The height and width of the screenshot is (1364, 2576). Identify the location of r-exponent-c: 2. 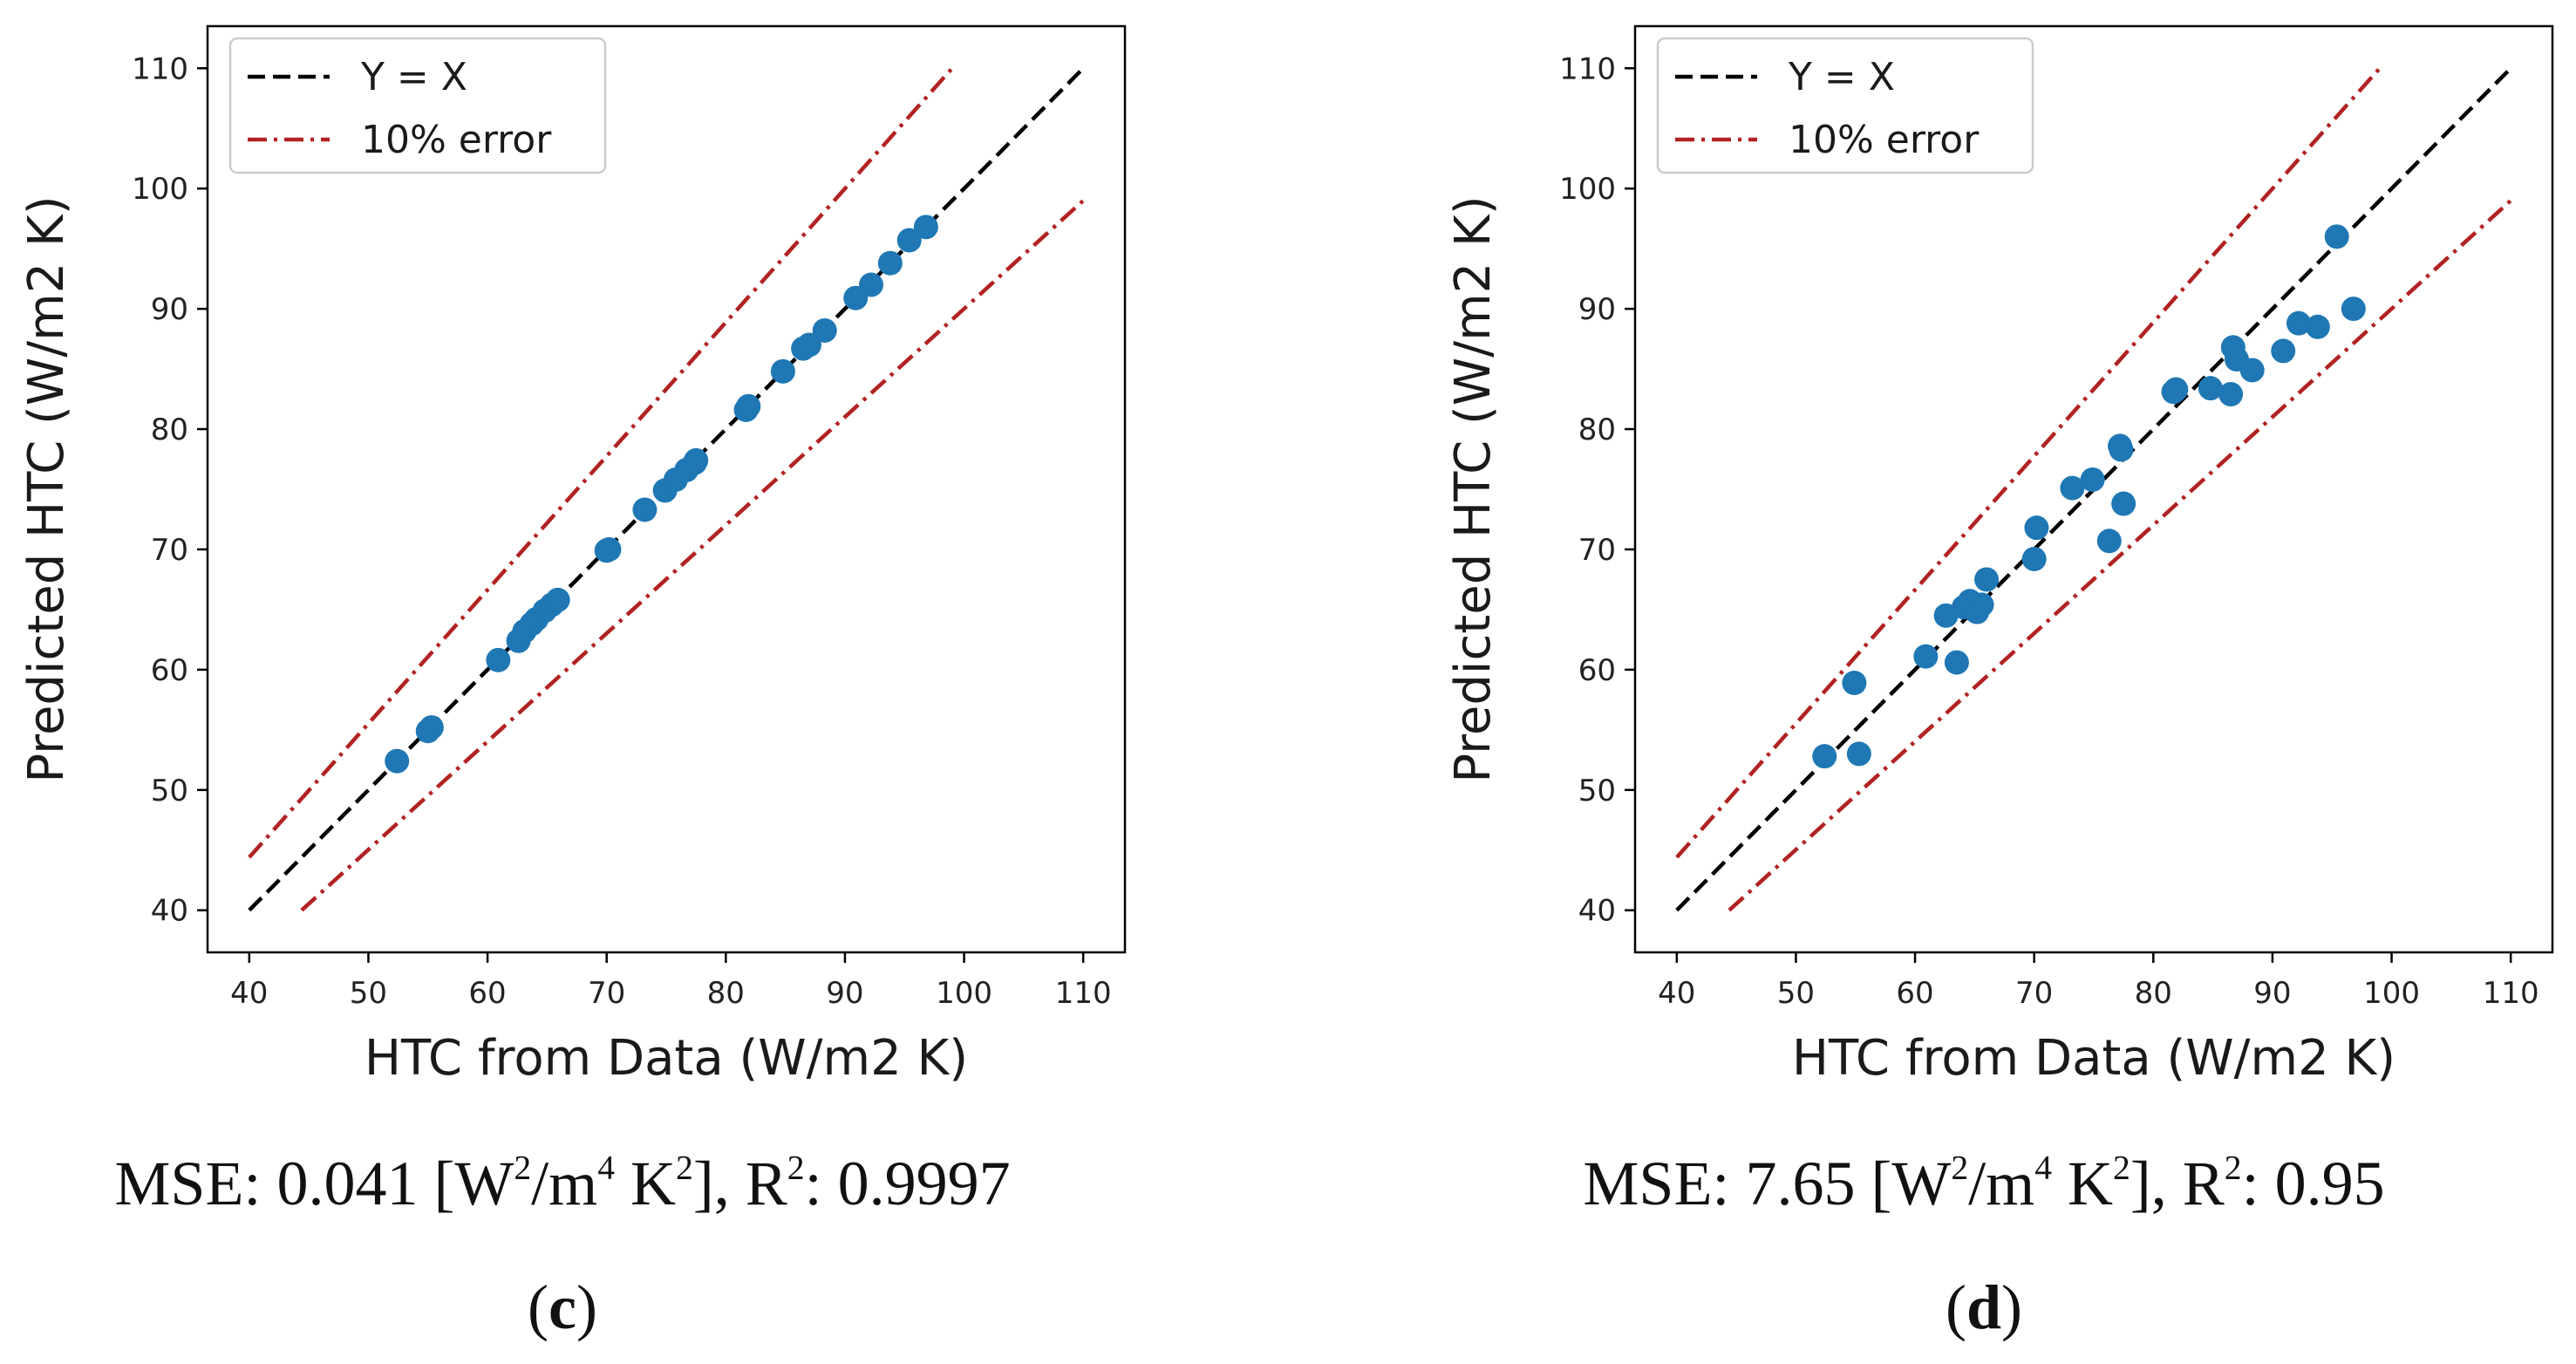
(796, 1167).